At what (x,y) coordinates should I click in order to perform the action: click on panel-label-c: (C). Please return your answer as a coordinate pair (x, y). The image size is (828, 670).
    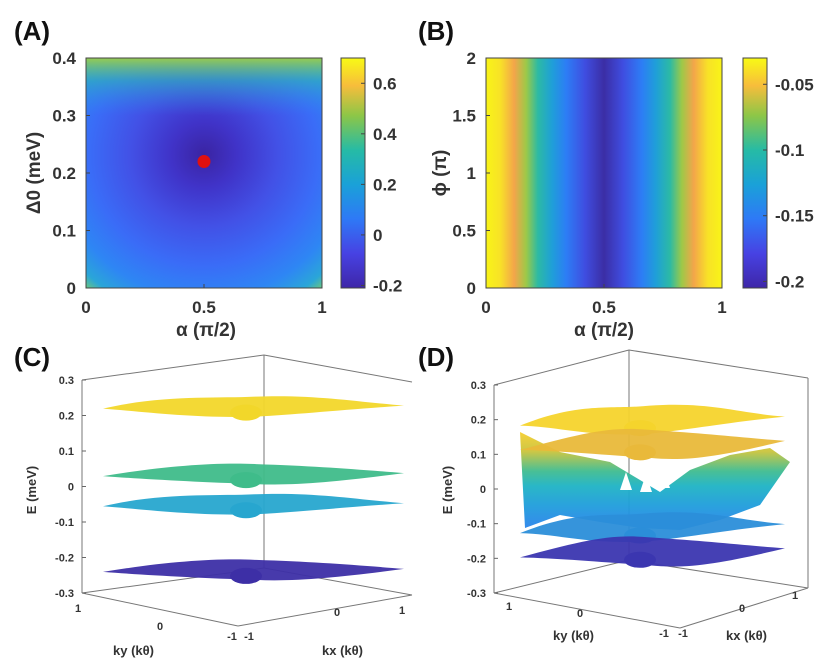
    Looking at the image, I should click on (32, 357).